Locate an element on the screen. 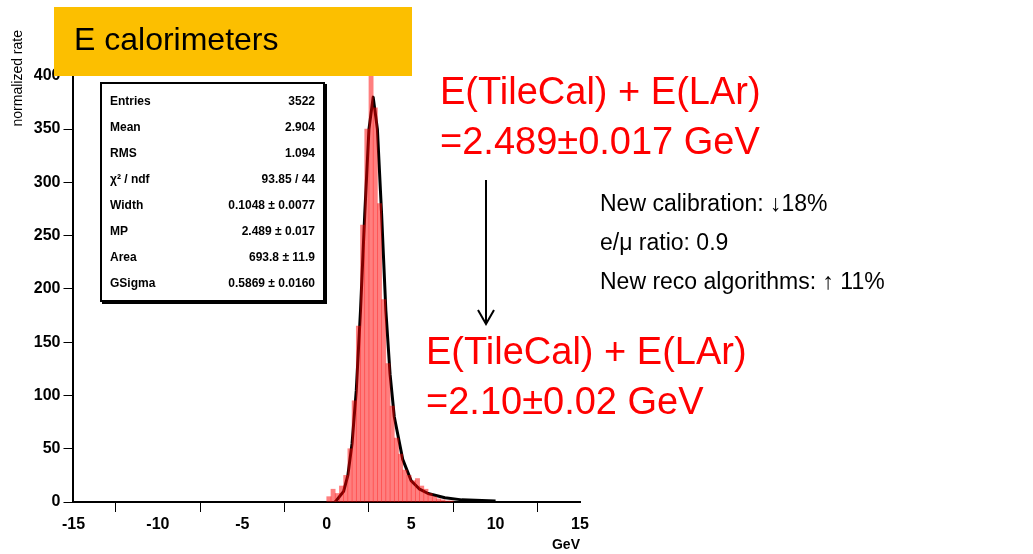 This screenshot has width=1033, height=554. text: New reco algorithms: ↑ 11% is located at coordinates (742, 281).